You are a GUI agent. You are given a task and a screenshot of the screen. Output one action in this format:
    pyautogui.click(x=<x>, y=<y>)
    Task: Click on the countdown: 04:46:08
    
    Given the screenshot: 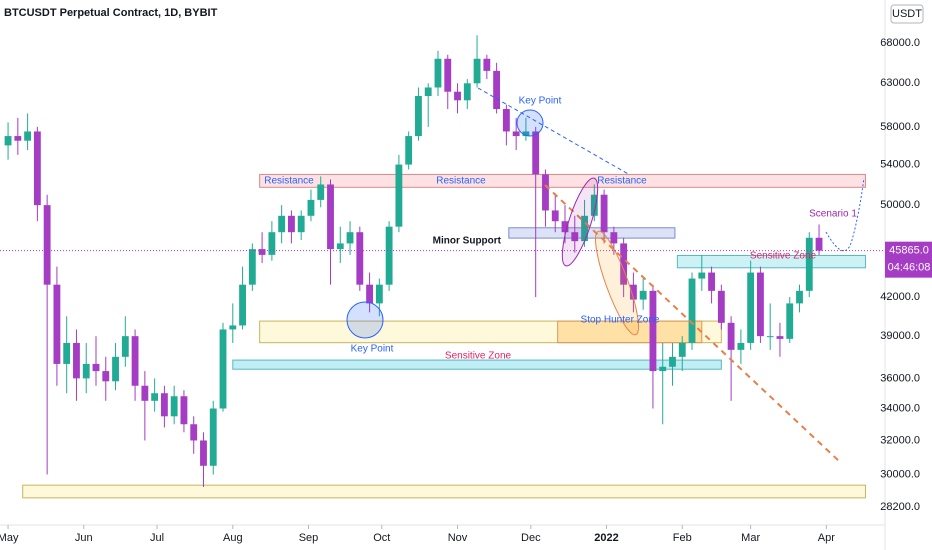 What is the action you would take?
    pyautogui.click(x=909, y=268)
    